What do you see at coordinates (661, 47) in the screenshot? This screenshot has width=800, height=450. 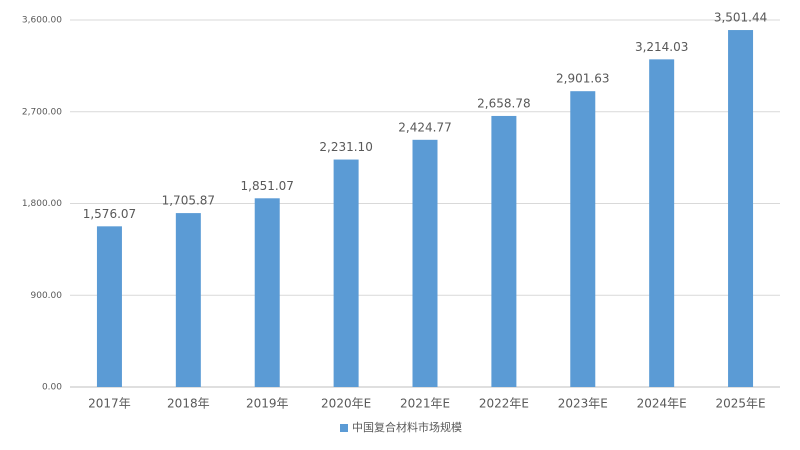 I see `data-label: 3,214.03` at bounding box center [661, 47].